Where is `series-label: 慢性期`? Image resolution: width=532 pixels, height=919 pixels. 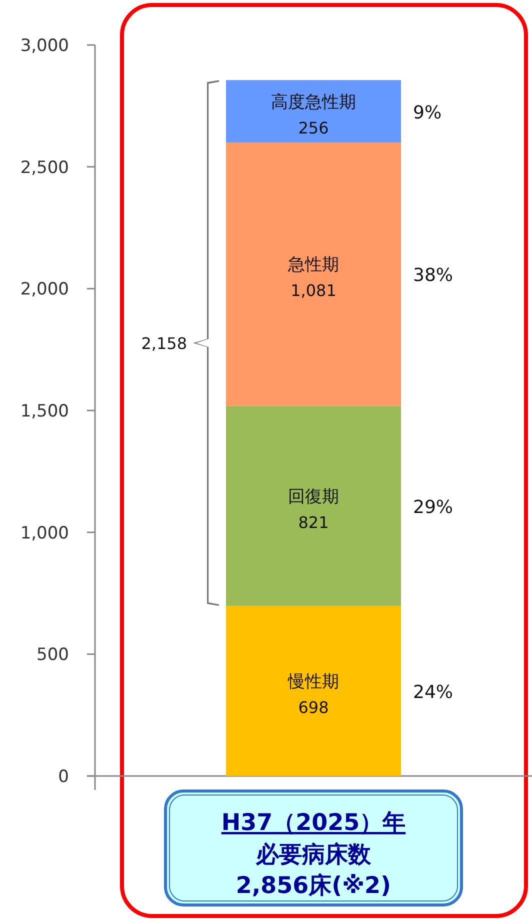 series-label: 慢性期 is located at coordinates (313, 682).